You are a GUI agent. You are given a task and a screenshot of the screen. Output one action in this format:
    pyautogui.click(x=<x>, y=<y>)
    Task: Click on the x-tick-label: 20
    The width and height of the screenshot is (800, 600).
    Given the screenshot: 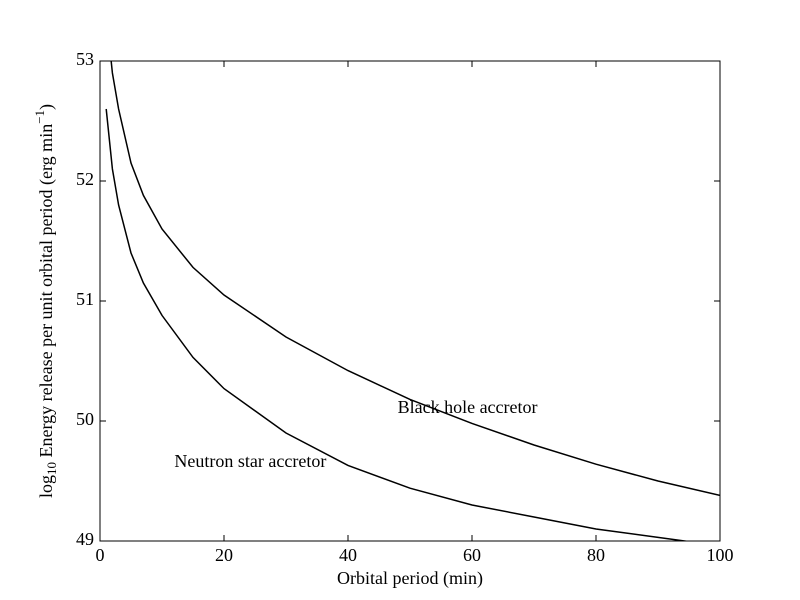 What is the action you would take?
    pyautogui.click(x=224, y=555)
    